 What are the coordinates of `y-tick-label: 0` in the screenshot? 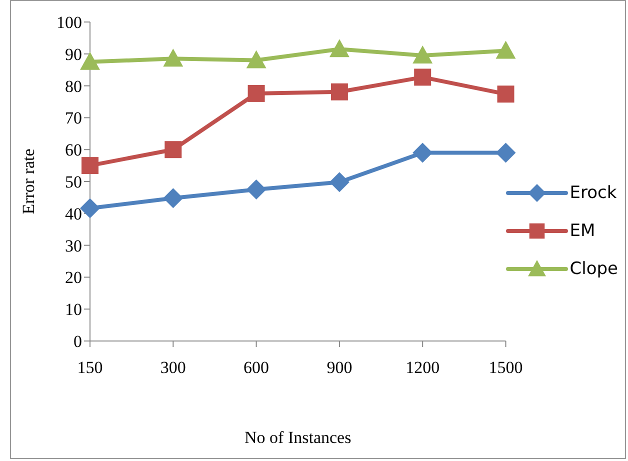 It's located at (78, 342).